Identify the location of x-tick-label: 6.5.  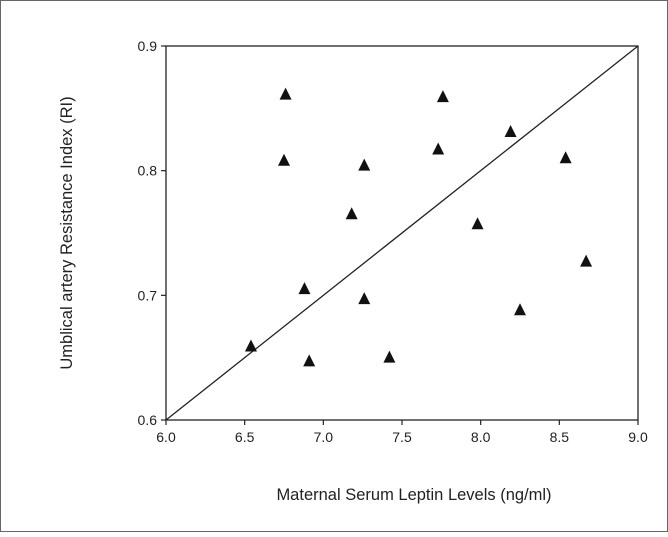
(245, 437).